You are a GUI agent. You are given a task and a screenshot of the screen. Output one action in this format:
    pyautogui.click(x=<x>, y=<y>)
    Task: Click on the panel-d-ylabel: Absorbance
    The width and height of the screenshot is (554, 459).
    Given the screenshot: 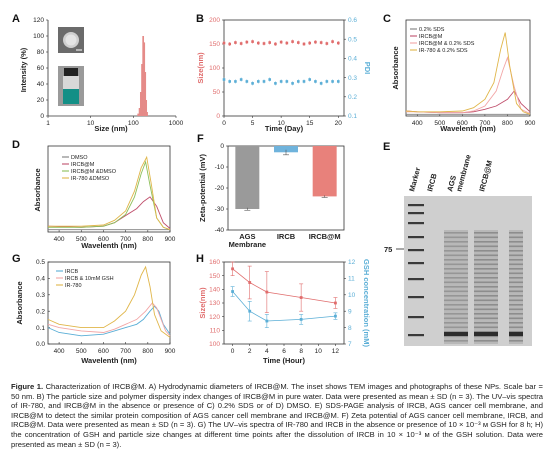 What is the action you would take?
    pyautogui.click(x=37, y=189)
    